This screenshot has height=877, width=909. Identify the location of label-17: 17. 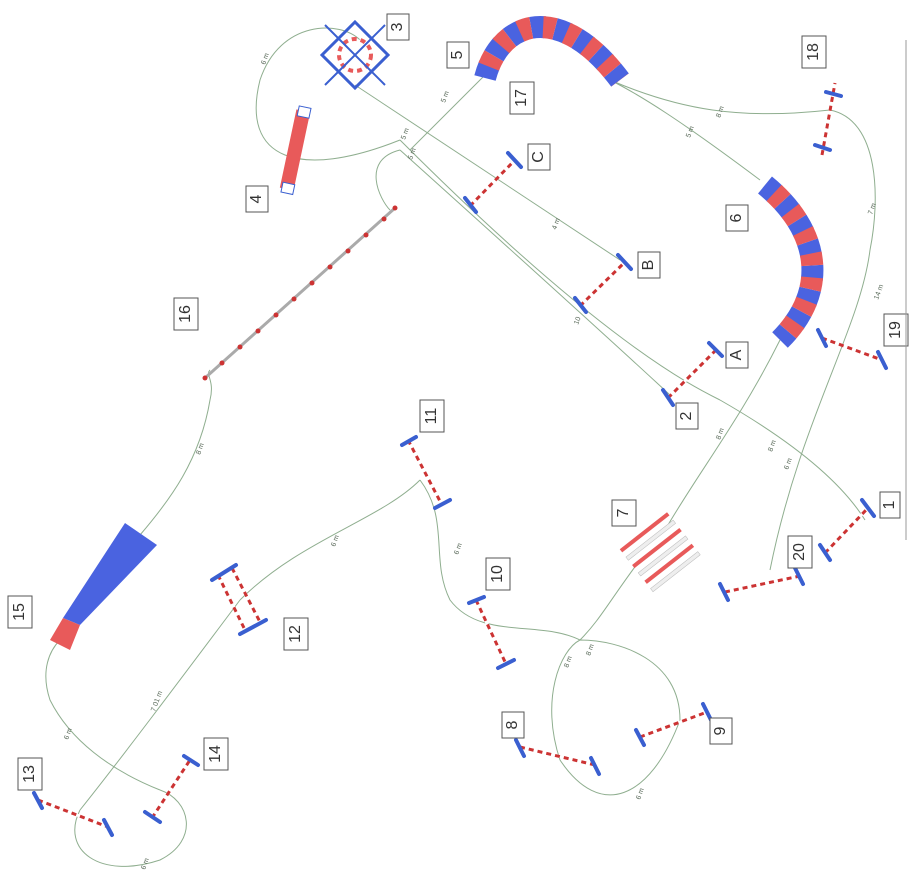
(522, 98).